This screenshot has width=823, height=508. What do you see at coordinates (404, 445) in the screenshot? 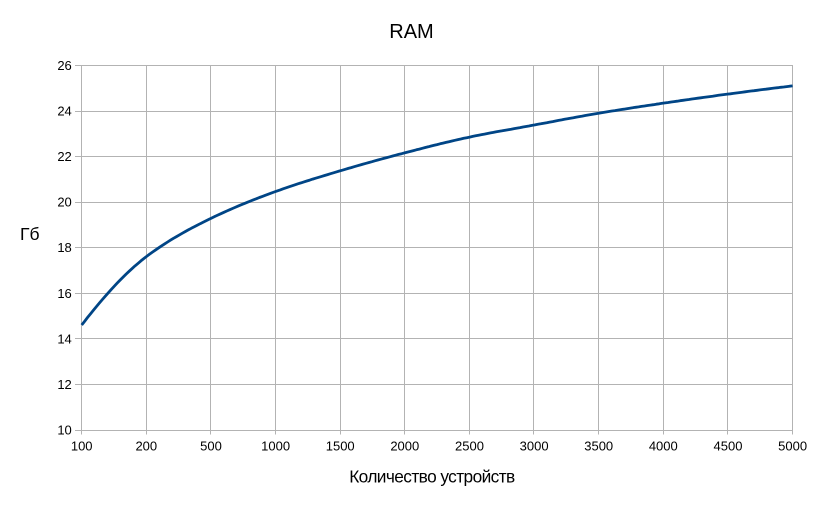
I see `svg-text: 2000` at bounding box center [404, 445].